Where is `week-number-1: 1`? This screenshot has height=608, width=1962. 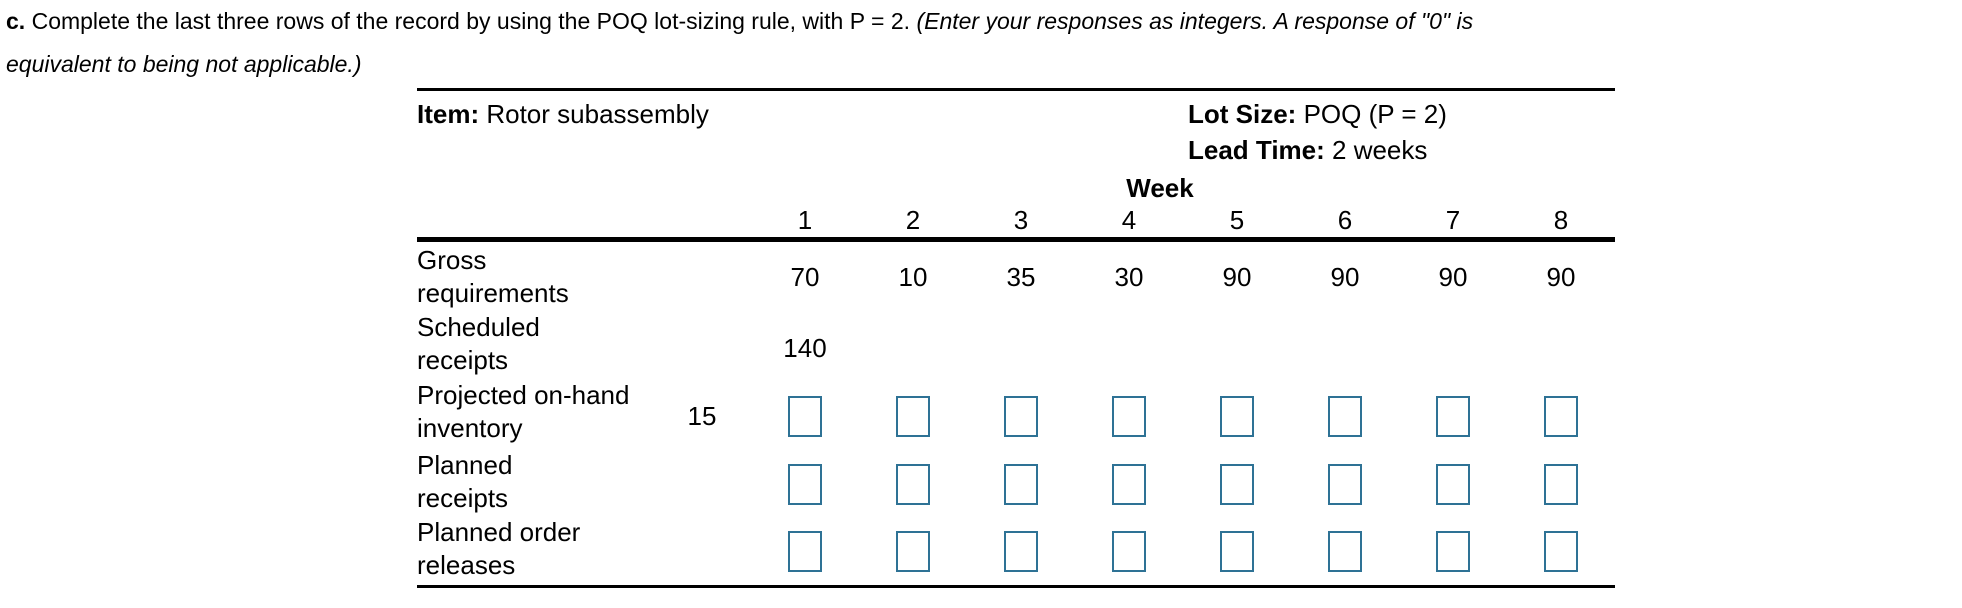 week-number-1: 1 is located at coordinates (805, 220).